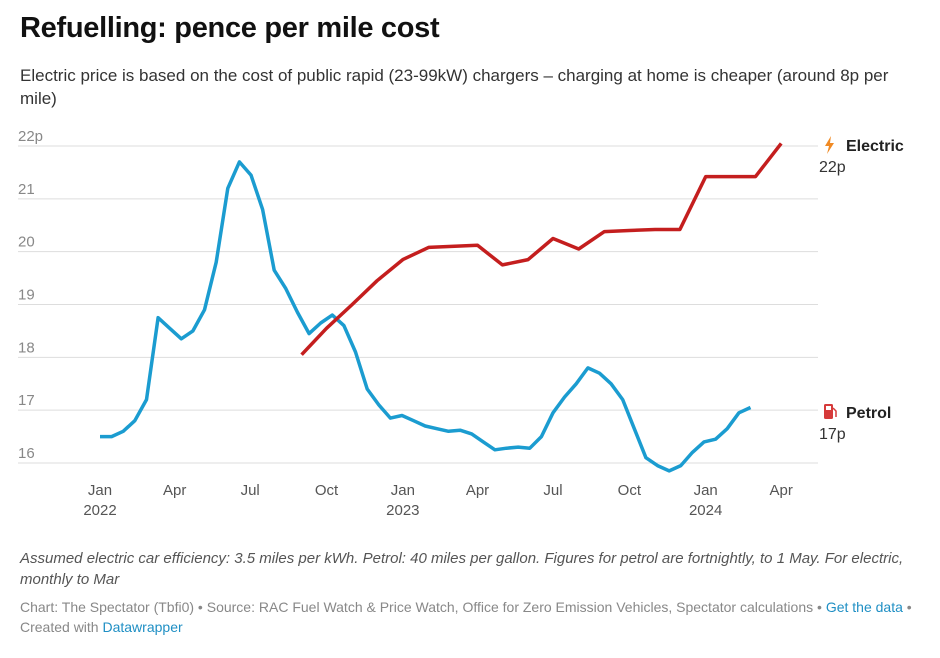 This screenshot has width=940, height=658. I want to click on y-axis-tick-labels: 22p 21 20 19 18 17 16, so click(30, 295).